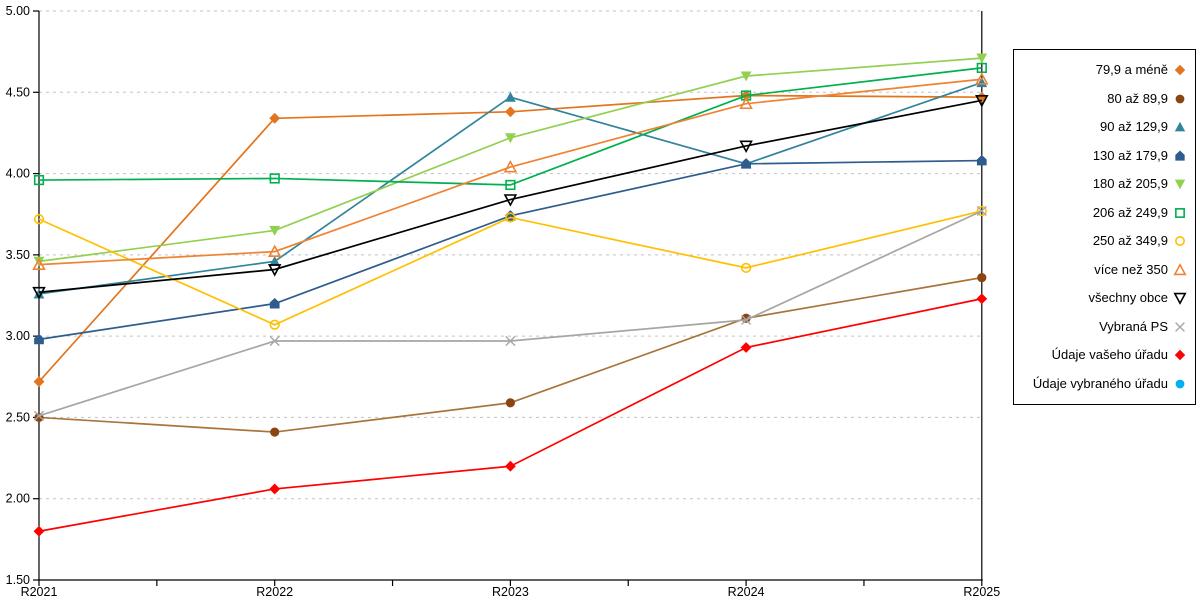 This screenshot has width=1200, height=600. I want to click on x-marker-icon, so click(1180, 326).